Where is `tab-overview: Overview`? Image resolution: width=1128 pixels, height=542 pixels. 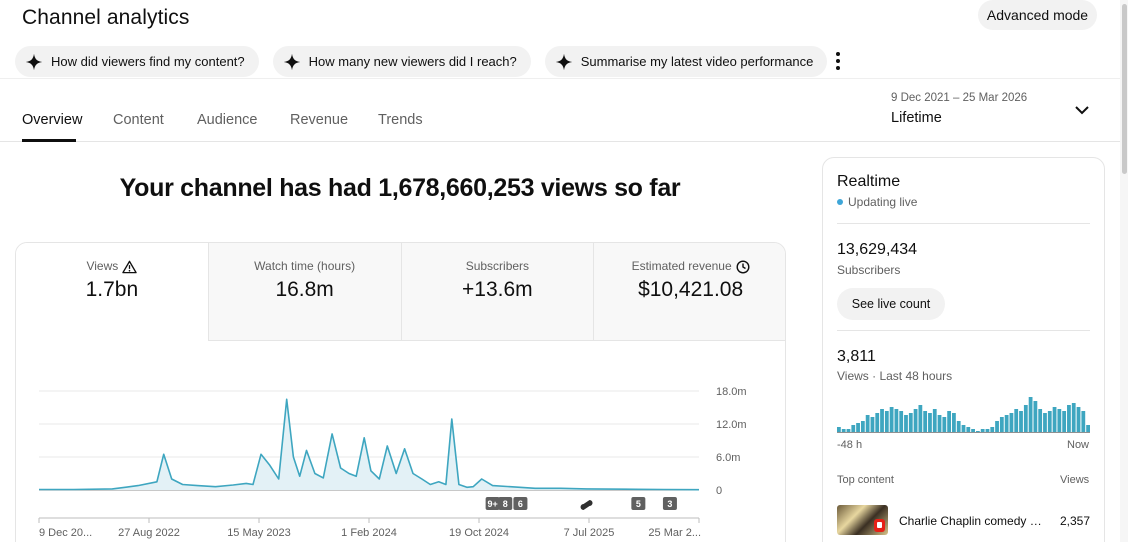
tab-overview: Overview is located at coordinates (52, 120).